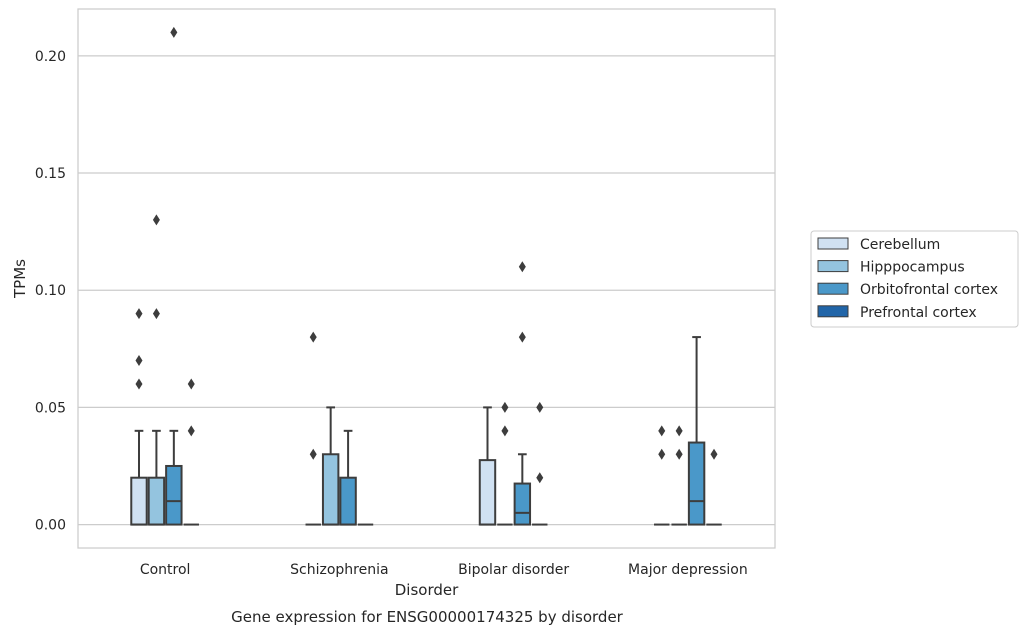 The width and height of the screenshot is (1028, 634). What do you see at coordinates (339, 570) in the screenshot?
I see `x-tick-label: Schizophrenia` at bounding box center [339, 570].